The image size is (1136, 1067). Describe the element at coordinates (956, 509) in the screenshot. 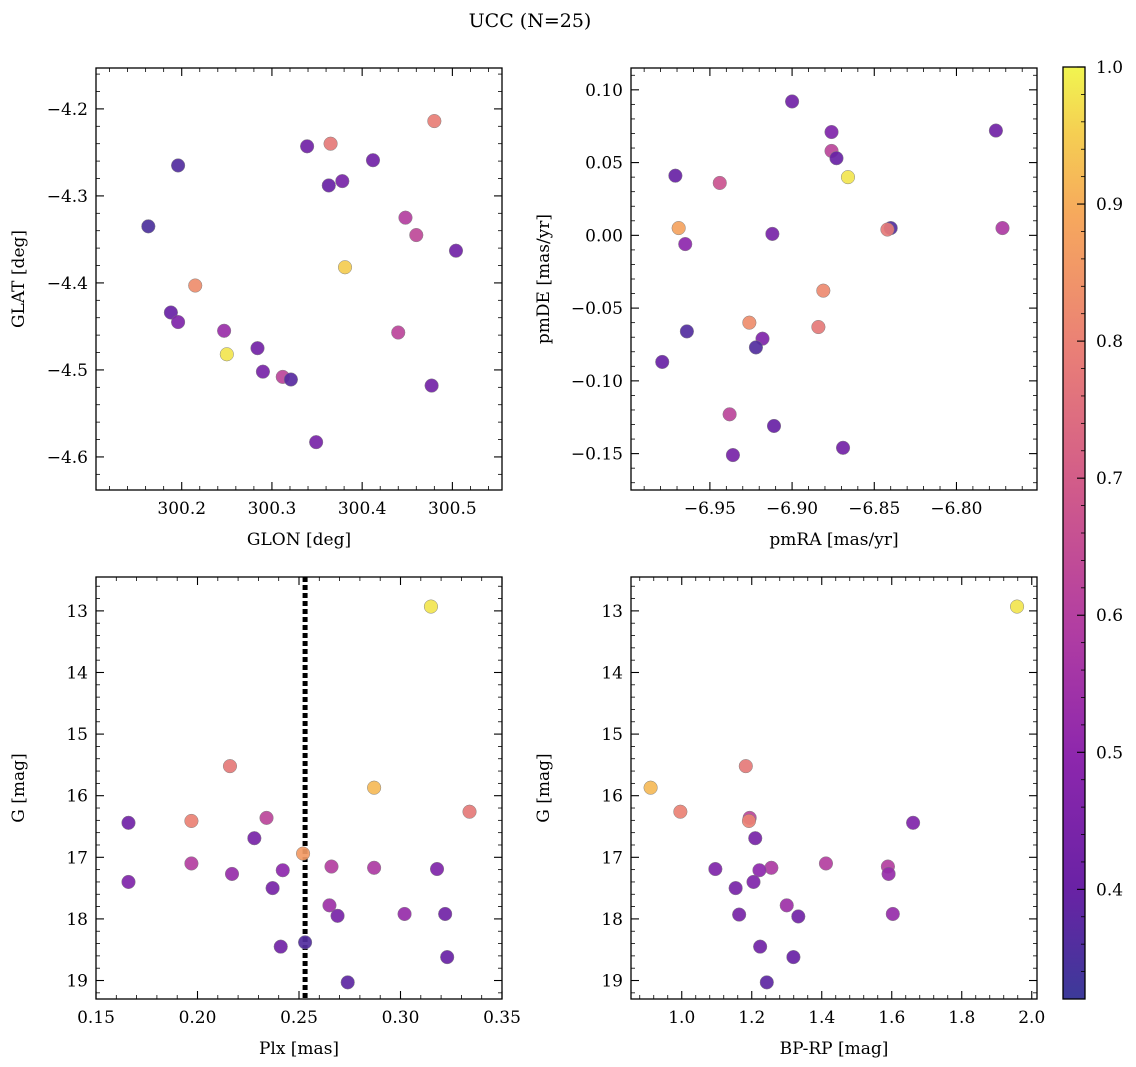

I see `x-tick-label: −6.80` at that location.